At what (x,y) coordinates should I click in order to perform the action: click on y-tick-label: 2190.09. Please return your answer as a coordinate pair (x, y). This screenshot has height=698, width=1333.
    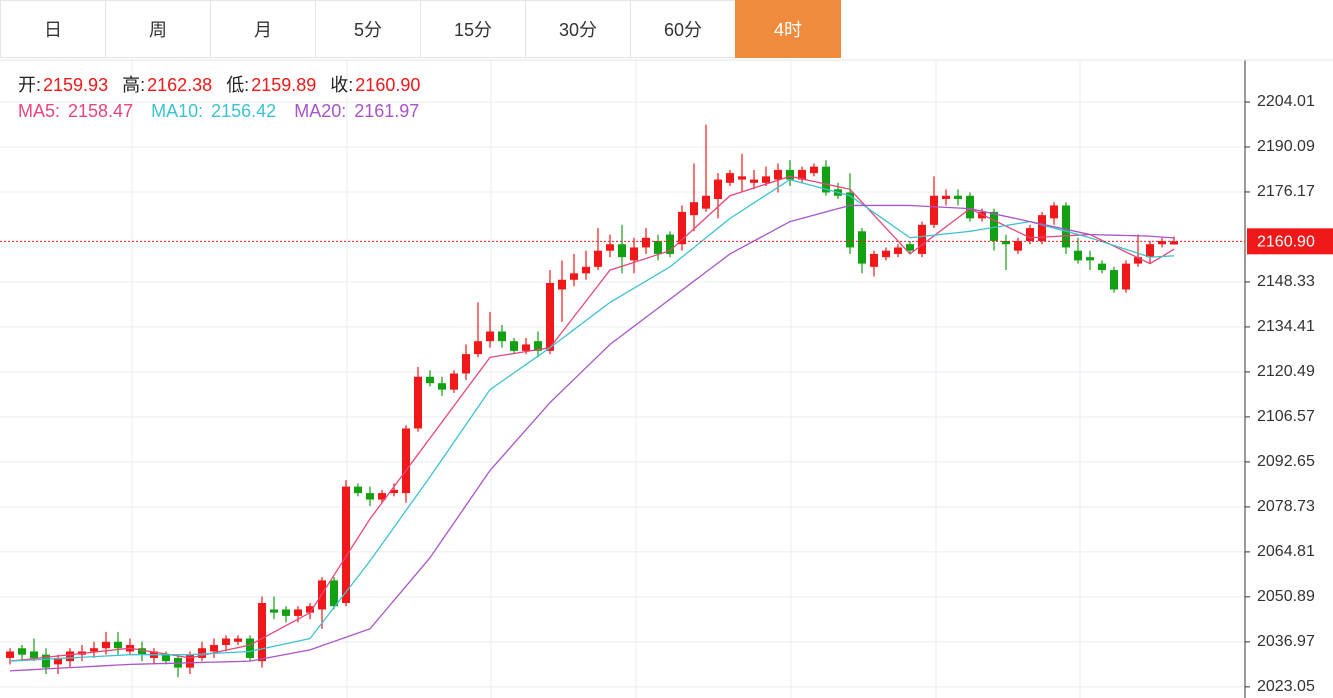
    Looking at the image, I should click on (1286, 146).